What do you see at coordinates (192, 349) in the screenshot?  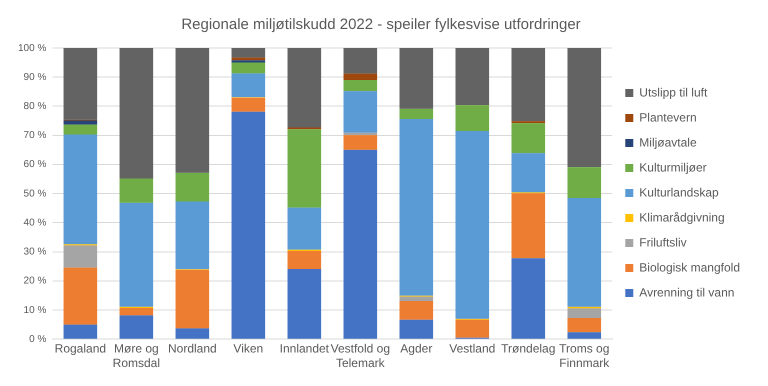 I see `x-tick-label: Nordland` at bounding box center [192, 349].